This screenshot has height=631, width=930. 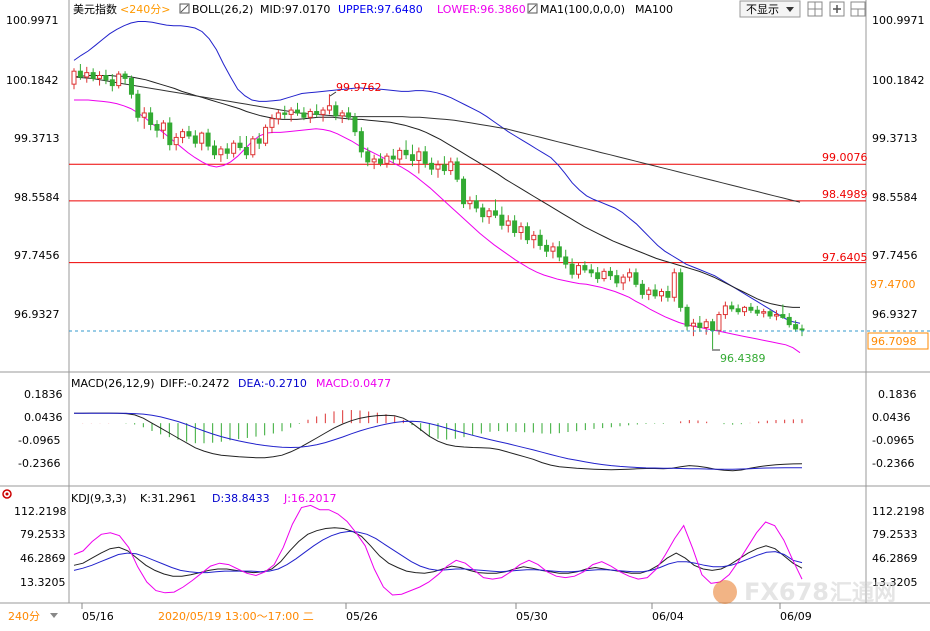 What do you see at coordinates (532, 616) in the screenshot?
I see `date-label: 05/30` at bounding box center [532, 616].